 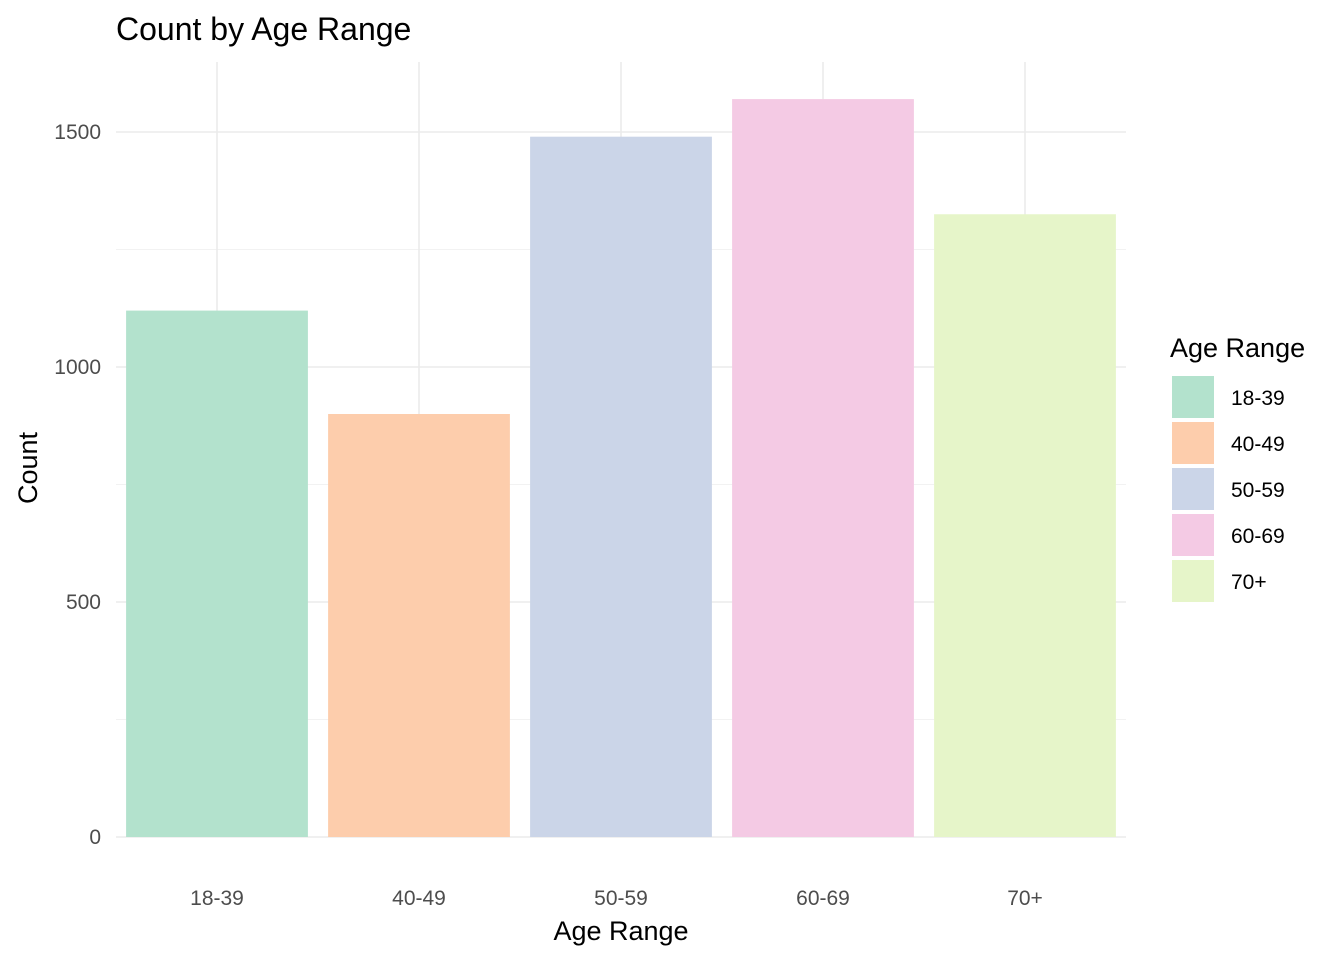 I want to click on y-axis-title: Count, so click(x=28, y=467).